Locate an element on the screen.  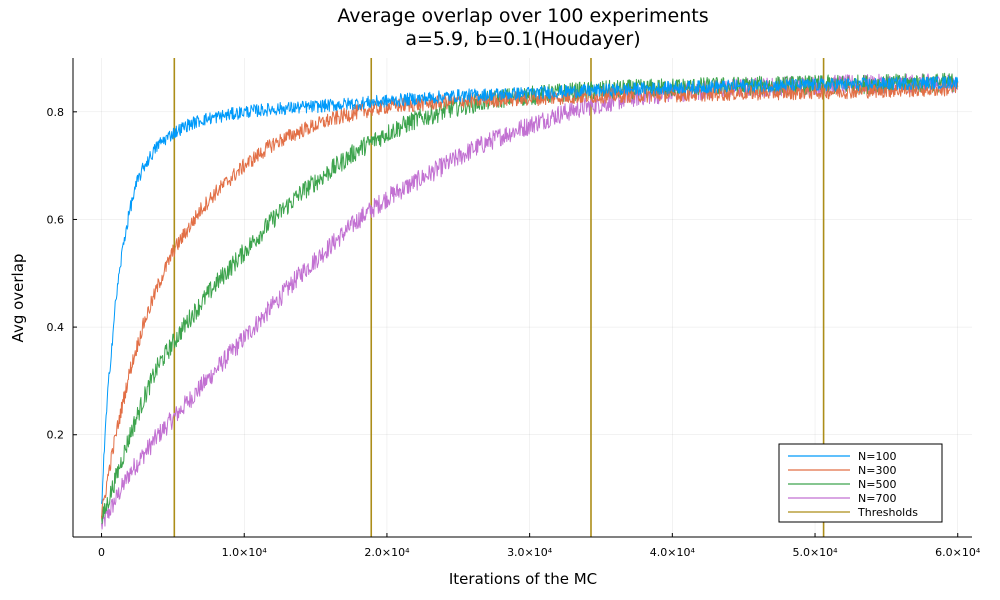
chart-subtitle: a=5.9, b=0.1(Houdayer) is located at coordinates (522, 39).